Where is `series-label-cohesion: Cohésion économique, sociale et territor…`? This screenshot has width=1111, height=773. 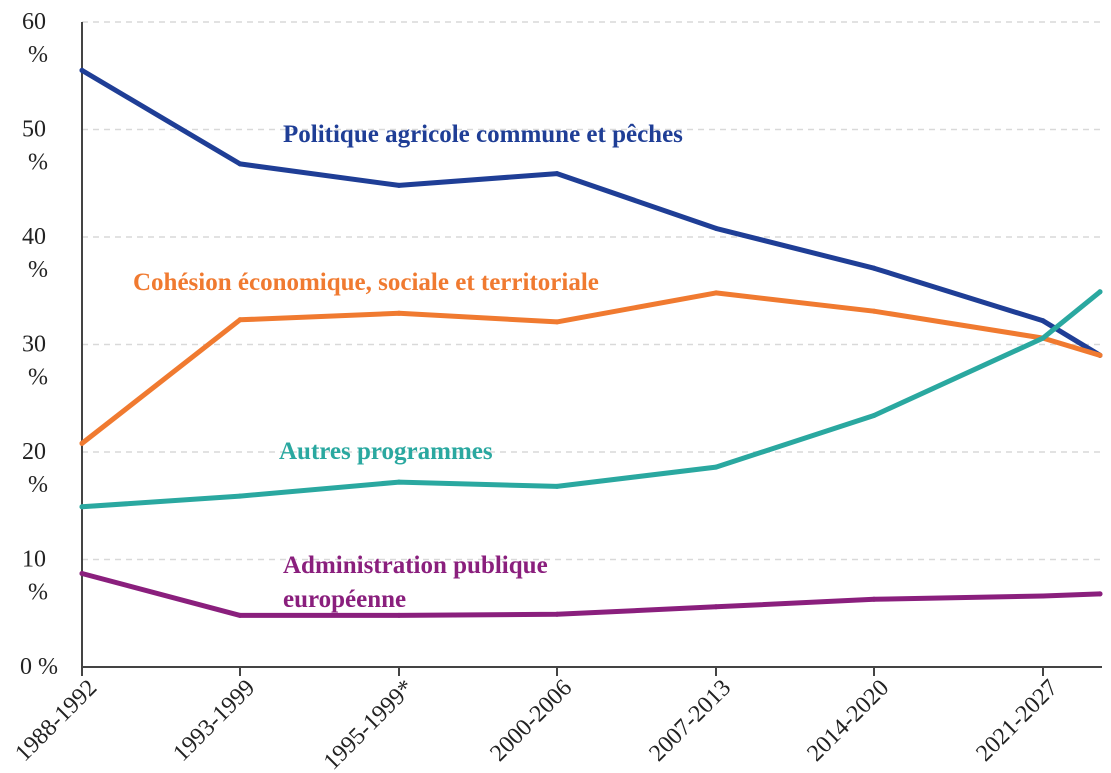
series-label-cohesion: Cohésion économique, sociale et territor… is located at coordinates (366, 282).